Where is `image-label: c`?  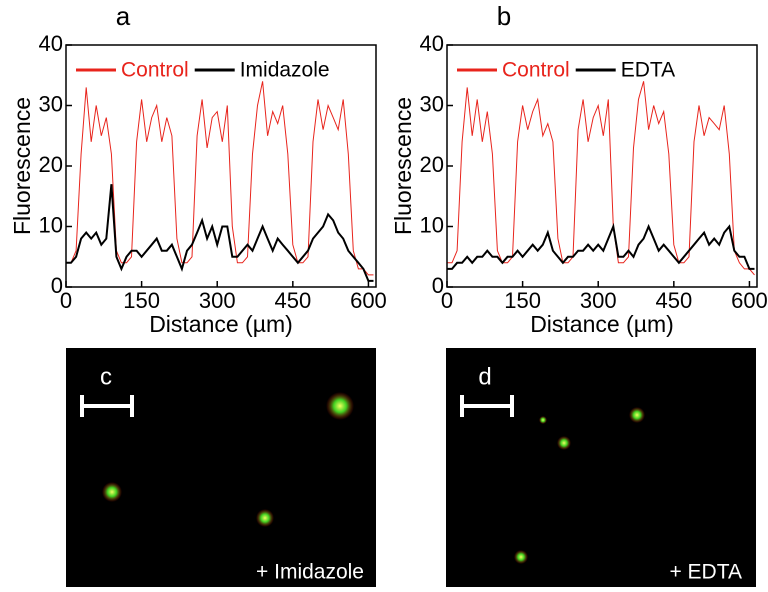 image-label: c is located at coordinates (106, 376).